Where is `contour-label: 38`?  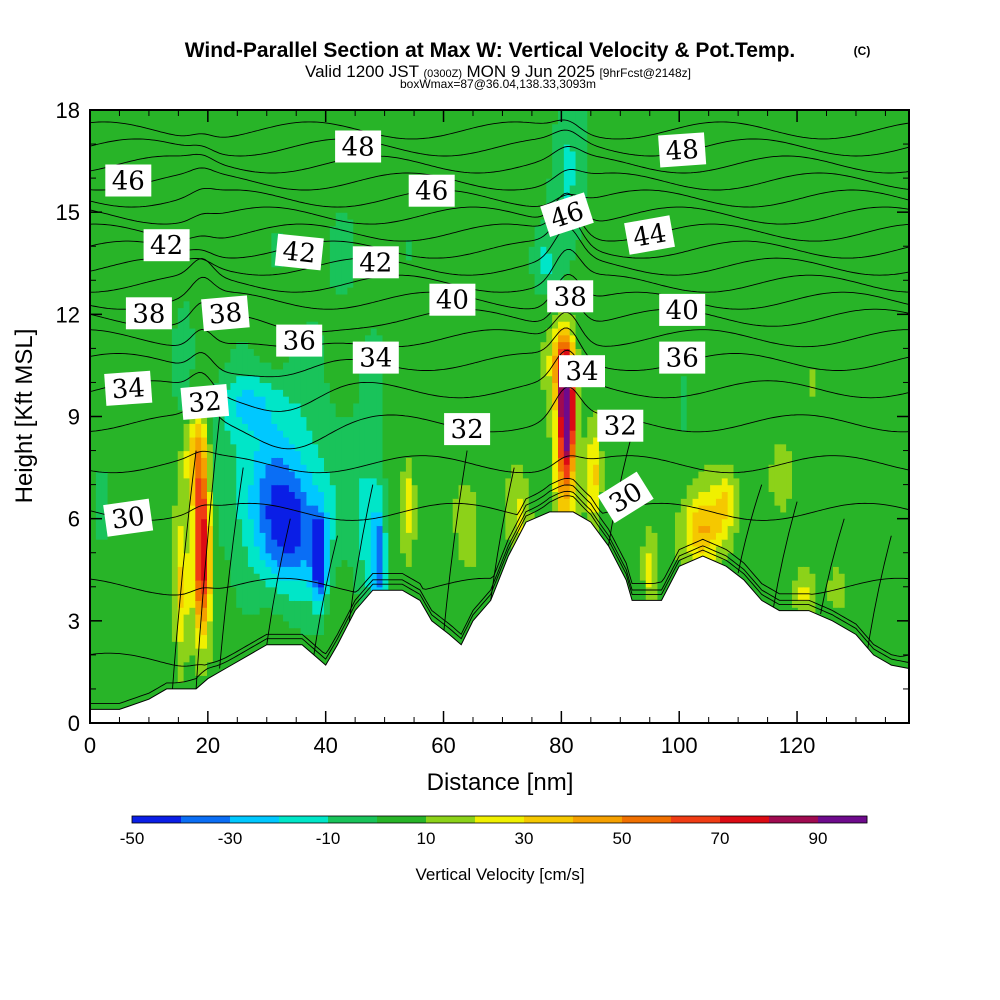
contour-label: 38 is located at coordinates (148, 313).